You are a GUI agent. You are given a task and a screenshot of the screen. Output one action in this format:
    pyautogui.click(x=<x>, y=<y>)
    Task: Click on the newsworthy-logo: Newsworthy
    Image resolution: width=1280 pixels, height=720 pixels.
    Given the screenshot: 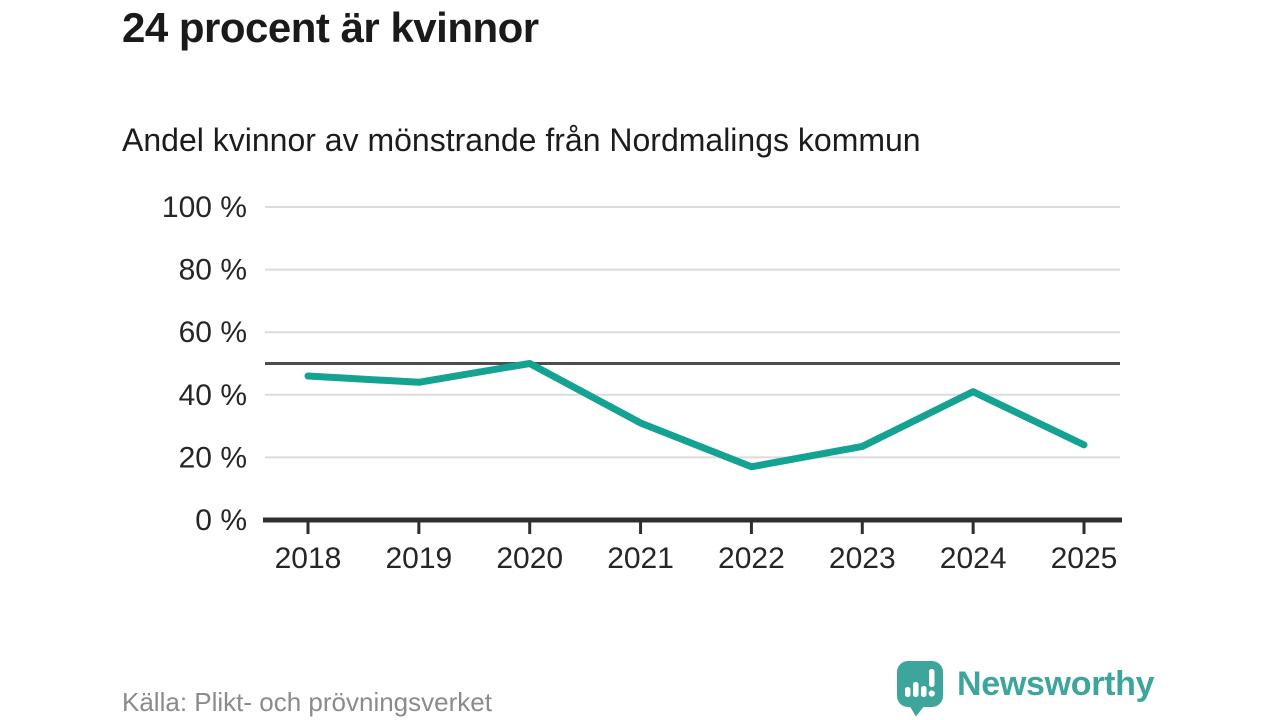 What is the action you would take?
    pyautogui.click(x=1025, y=688)
    